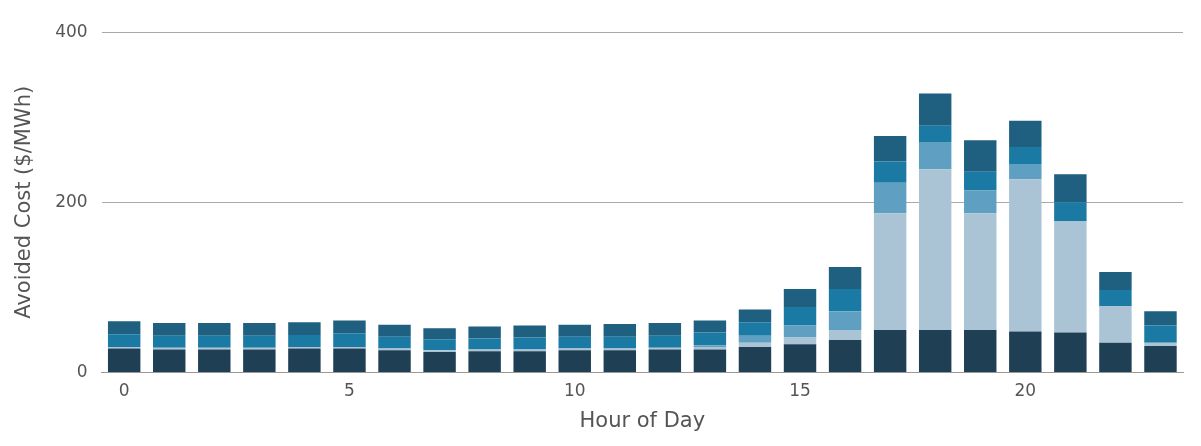 The height and width of the screenshot is (446, 1201). I want to click on x-tick-label: 10, so click(574, 390).